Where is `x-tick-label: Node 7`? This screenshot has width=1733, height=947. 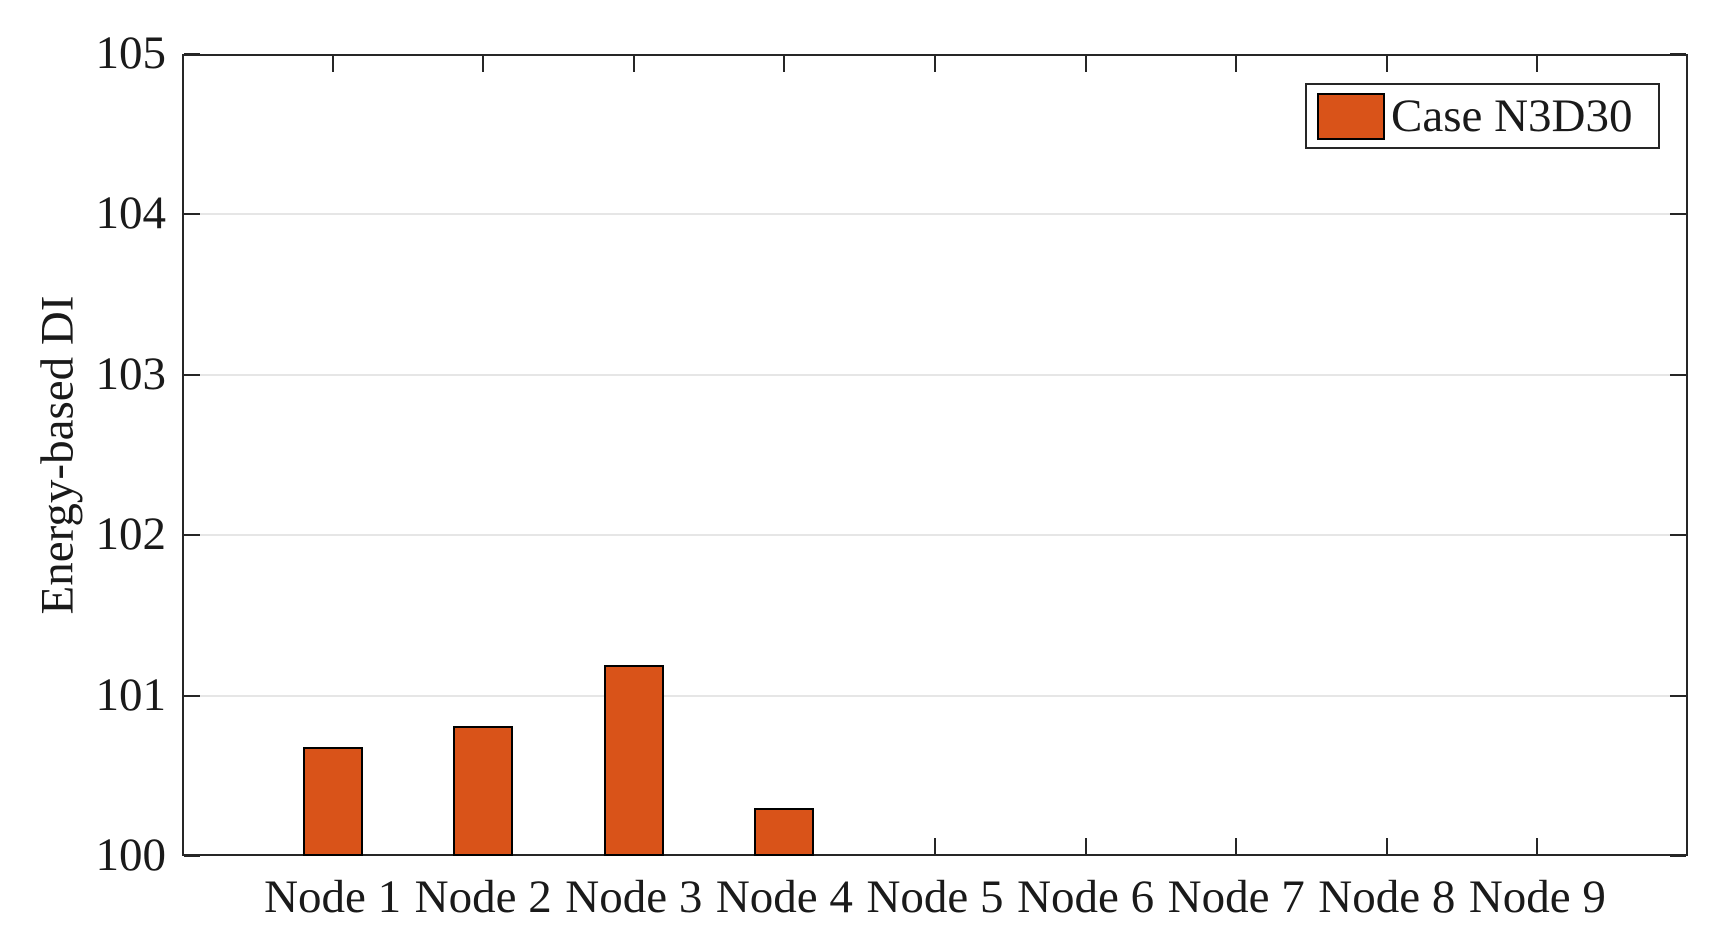
x-tick-label: Node 7 is located at coordinates (1236, 897).